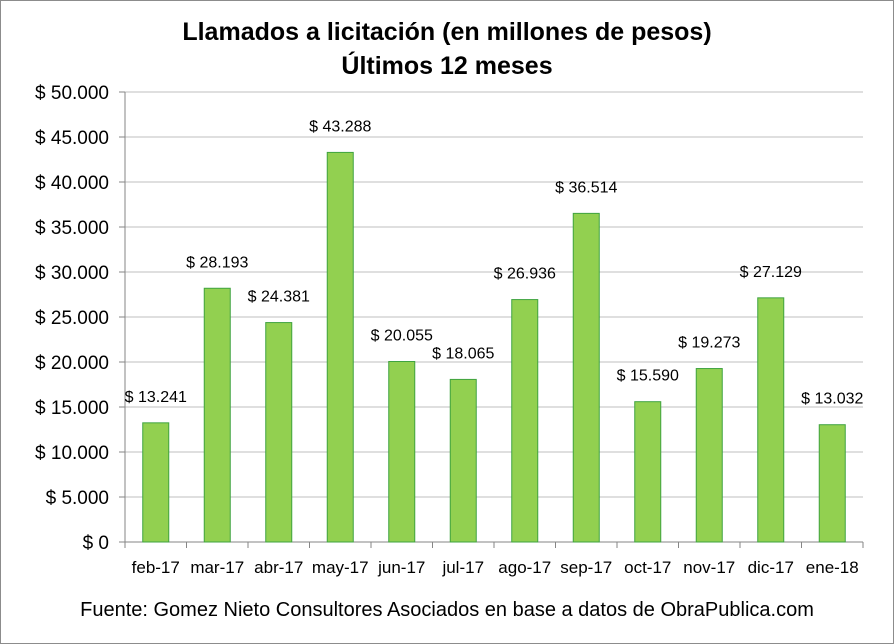 The height and width of the screenshot is (644, 894). Describe the element at coordinates (832, 567) in the screenshot. I see `x-tick-label: ene-18` at that location.